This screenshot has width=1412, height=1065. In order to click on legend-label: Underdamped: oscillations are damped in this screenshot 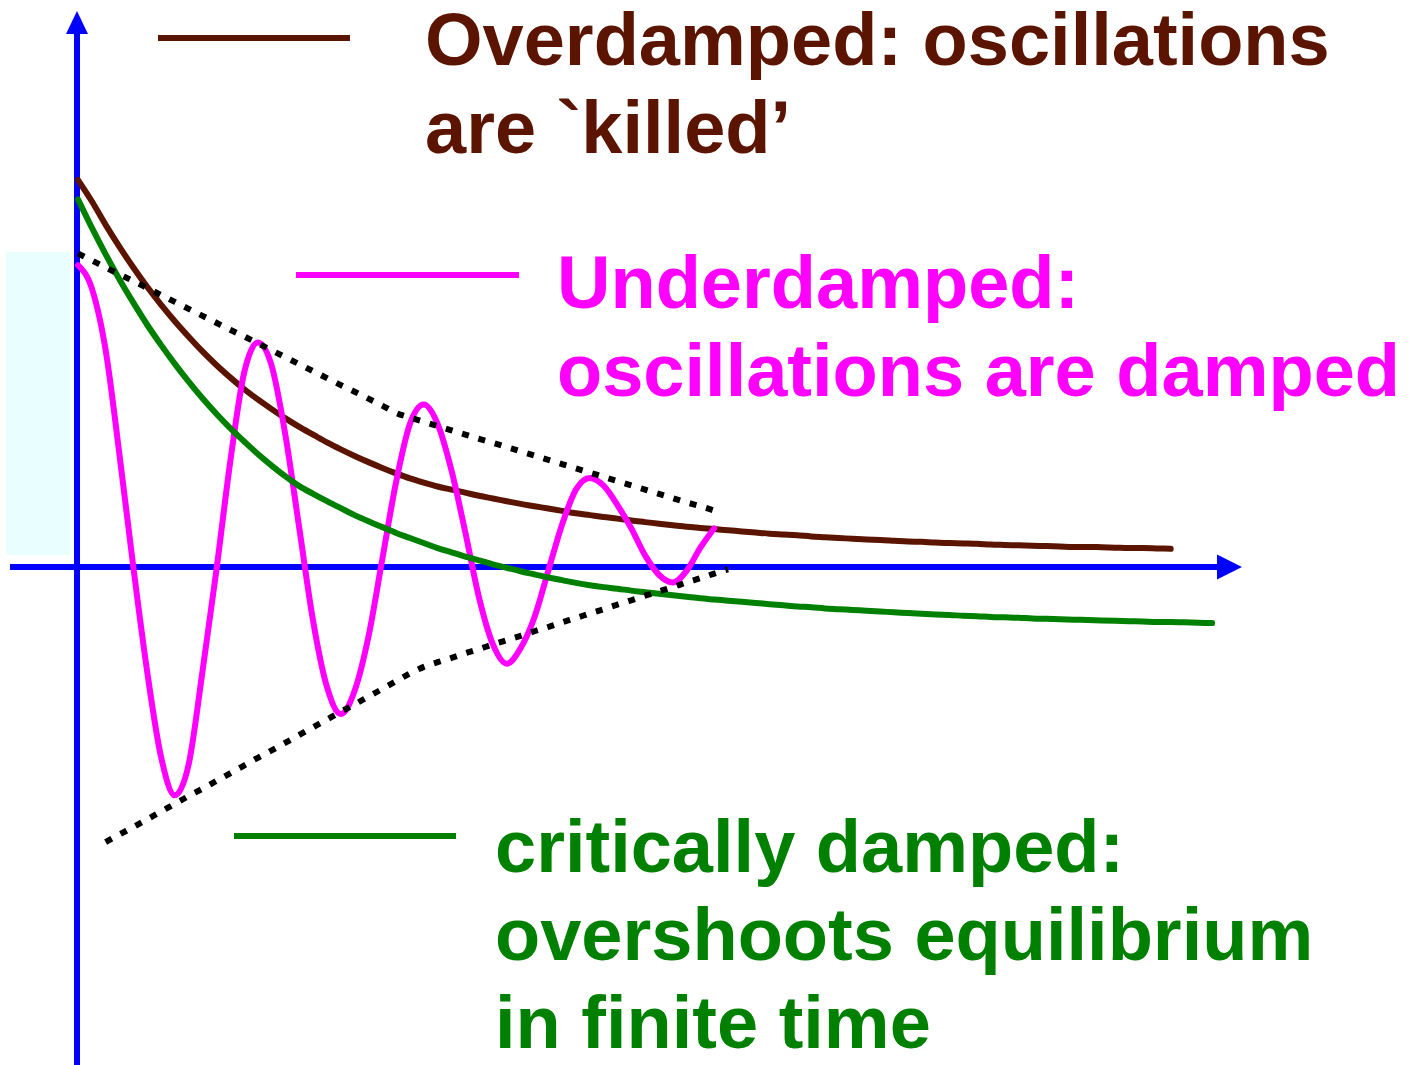, I will do `click(979, 326)`.